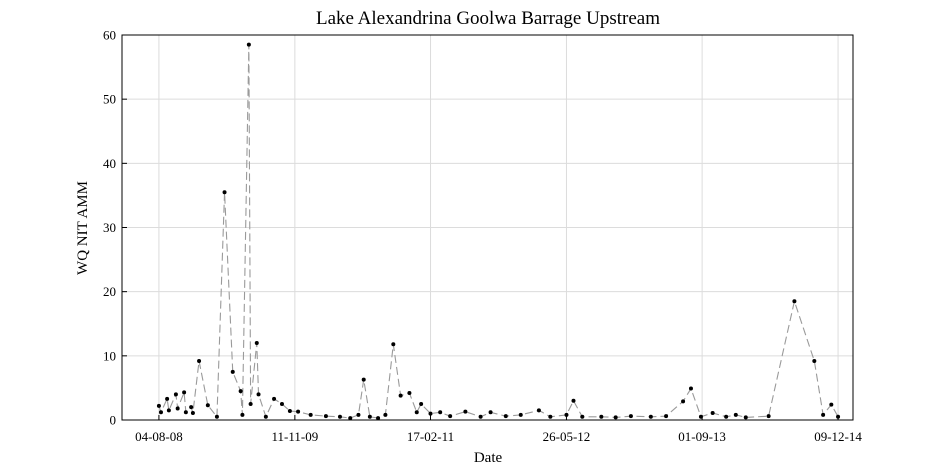  Describe the element at coordinates (430, 436) in the screenshot. I see `x-tick-label: 17-02-11` at that location.